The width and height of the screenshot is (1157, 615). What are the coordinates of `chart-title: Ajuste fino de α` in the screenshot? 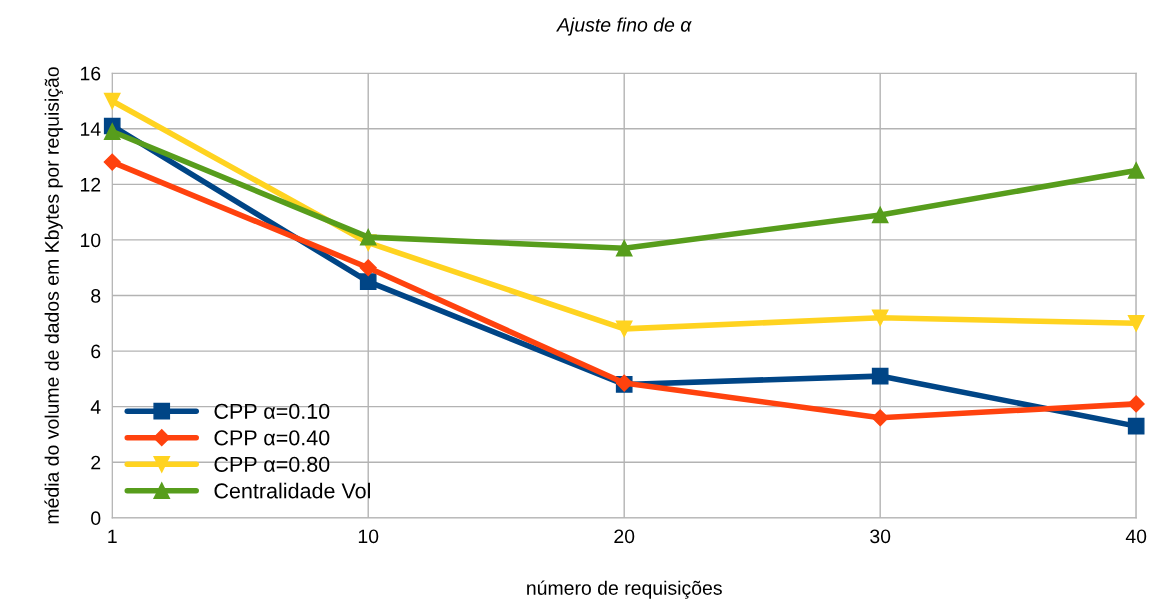 It's located at (624, 26).